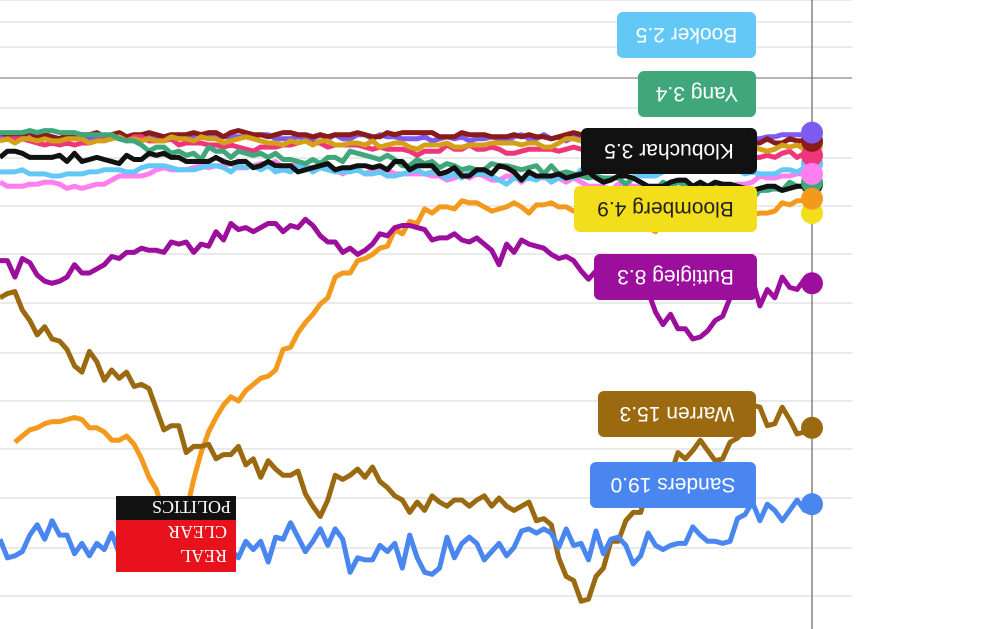  I want to click on label-klobuchar: Klobuchar 3.5, so click(669, 151).